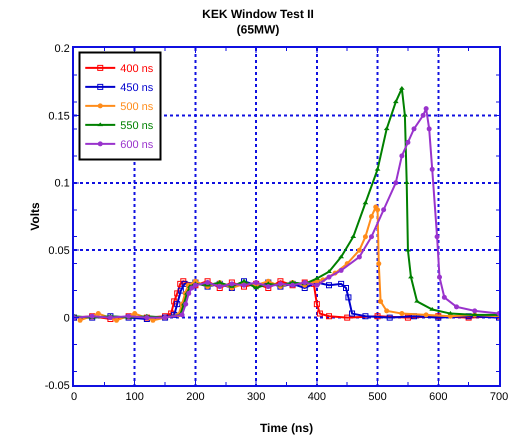 This screenshot has width=516, height=444. I want to click on legend-label: 600 ns, so click(137, 145).